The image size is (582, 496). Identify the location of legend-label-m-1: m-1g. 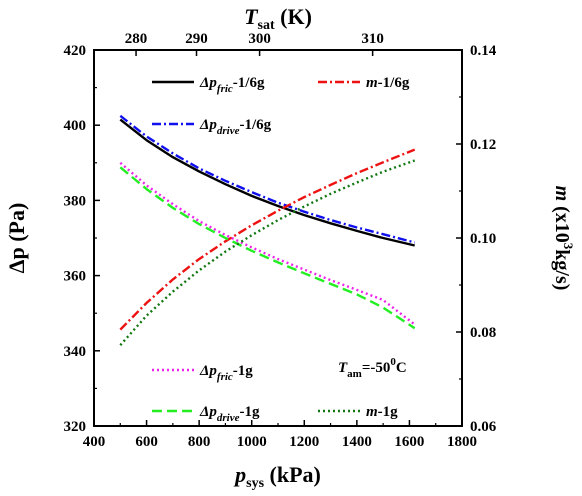
(382, 412).